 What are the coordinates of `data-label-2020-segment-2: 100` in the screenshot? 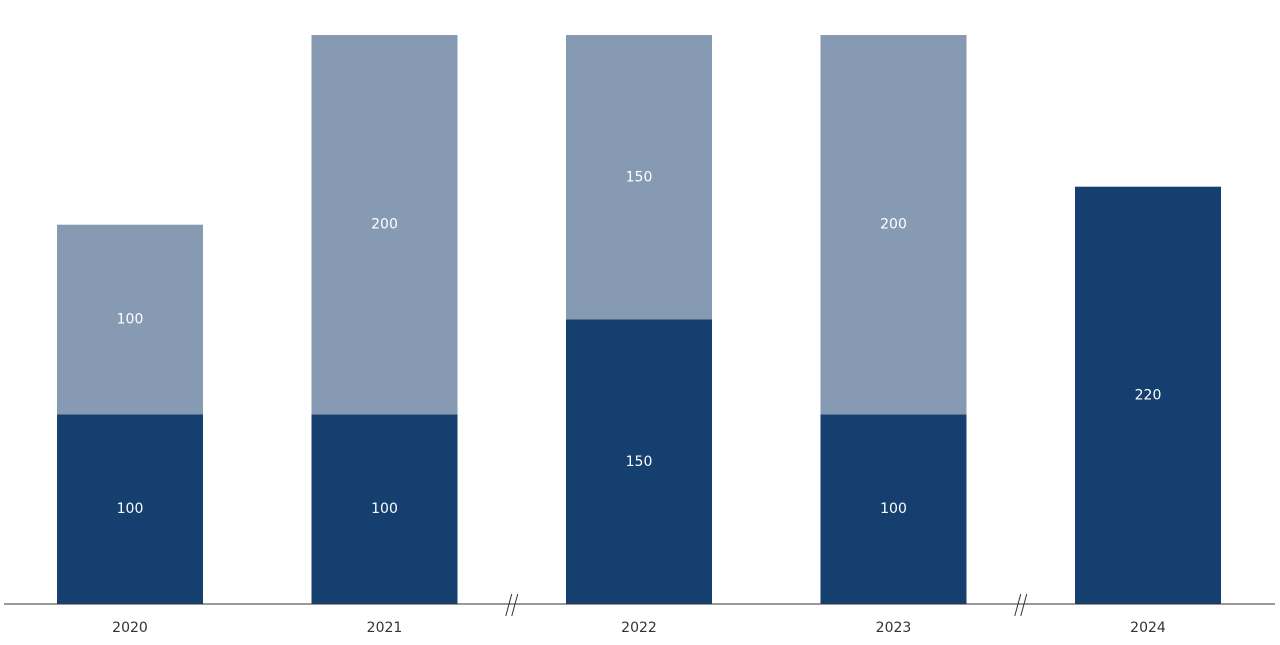 It's located at (130, 320).